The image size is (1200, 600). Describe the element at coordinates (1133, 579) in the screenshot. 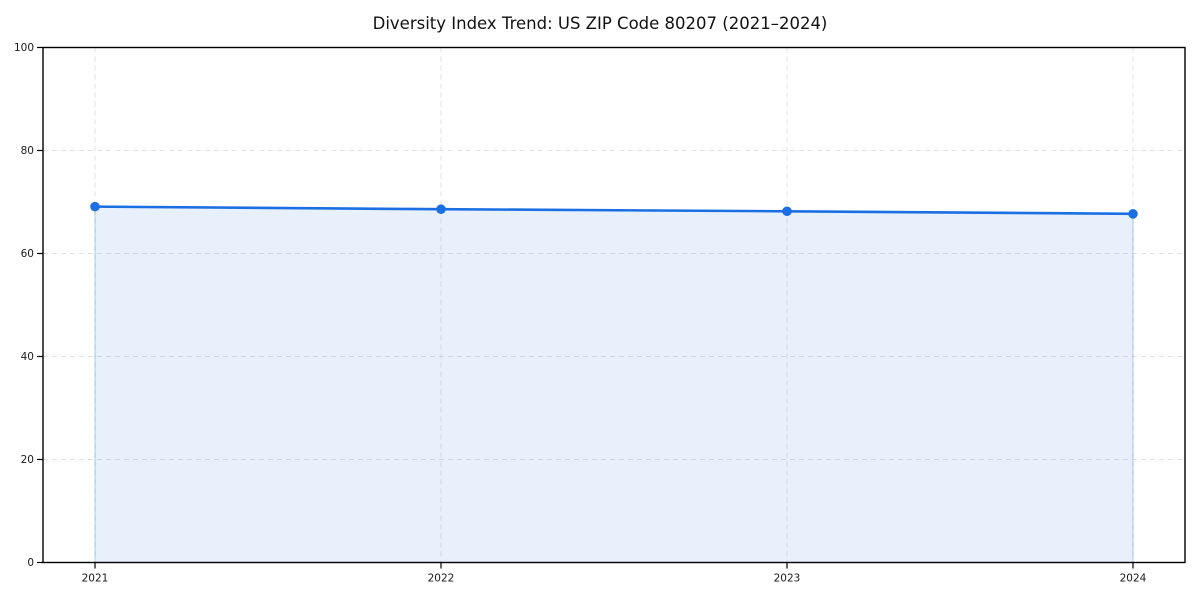

I see `x-tick-label: 2024` at that location.